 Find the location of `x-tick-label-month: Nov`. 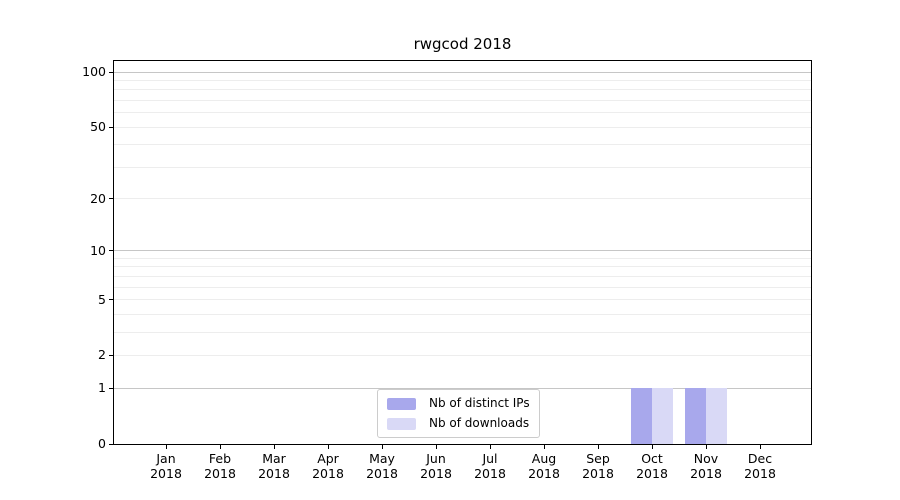

x-tick-label-month: Nov is located at coordinates (706, 458).